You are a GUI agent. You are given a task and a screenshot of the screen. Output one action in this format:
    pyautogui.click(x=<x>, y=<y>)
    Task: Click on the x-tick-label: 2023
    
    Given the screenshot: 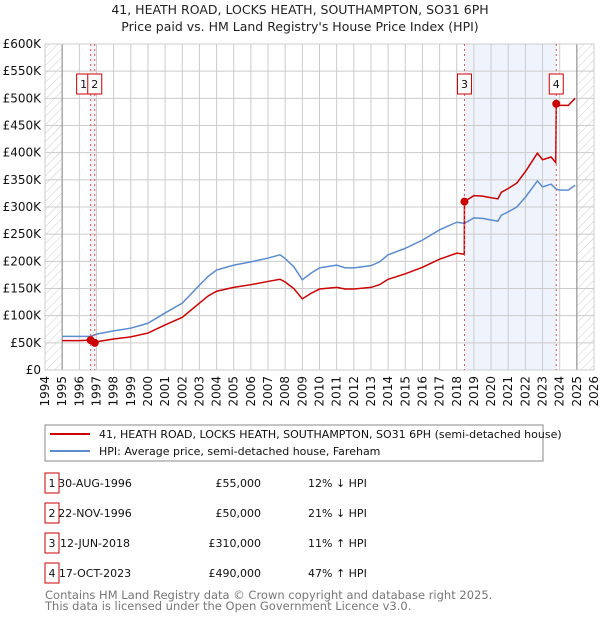 What is the action you would take?
    pyautogui.click(x=543, y=391)
    